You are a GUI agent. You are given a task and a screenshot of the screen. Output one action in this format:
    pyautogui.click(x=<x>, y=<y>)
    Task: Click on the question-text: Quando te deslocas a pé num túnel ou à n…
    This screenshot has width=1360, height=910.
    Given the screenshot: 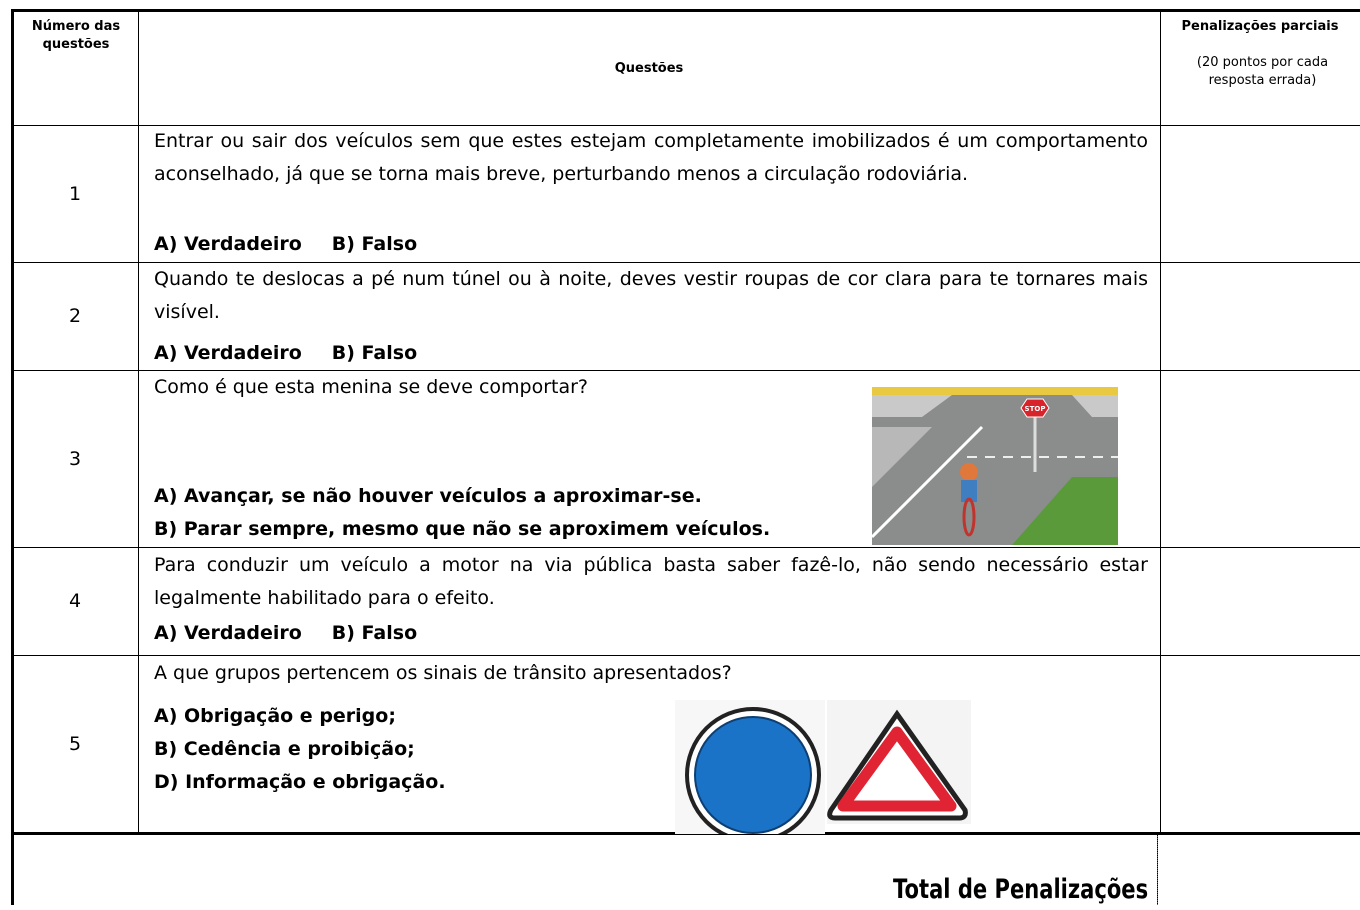 What is the action you would take?
    pyautogui.click(x=651, y=295)
    